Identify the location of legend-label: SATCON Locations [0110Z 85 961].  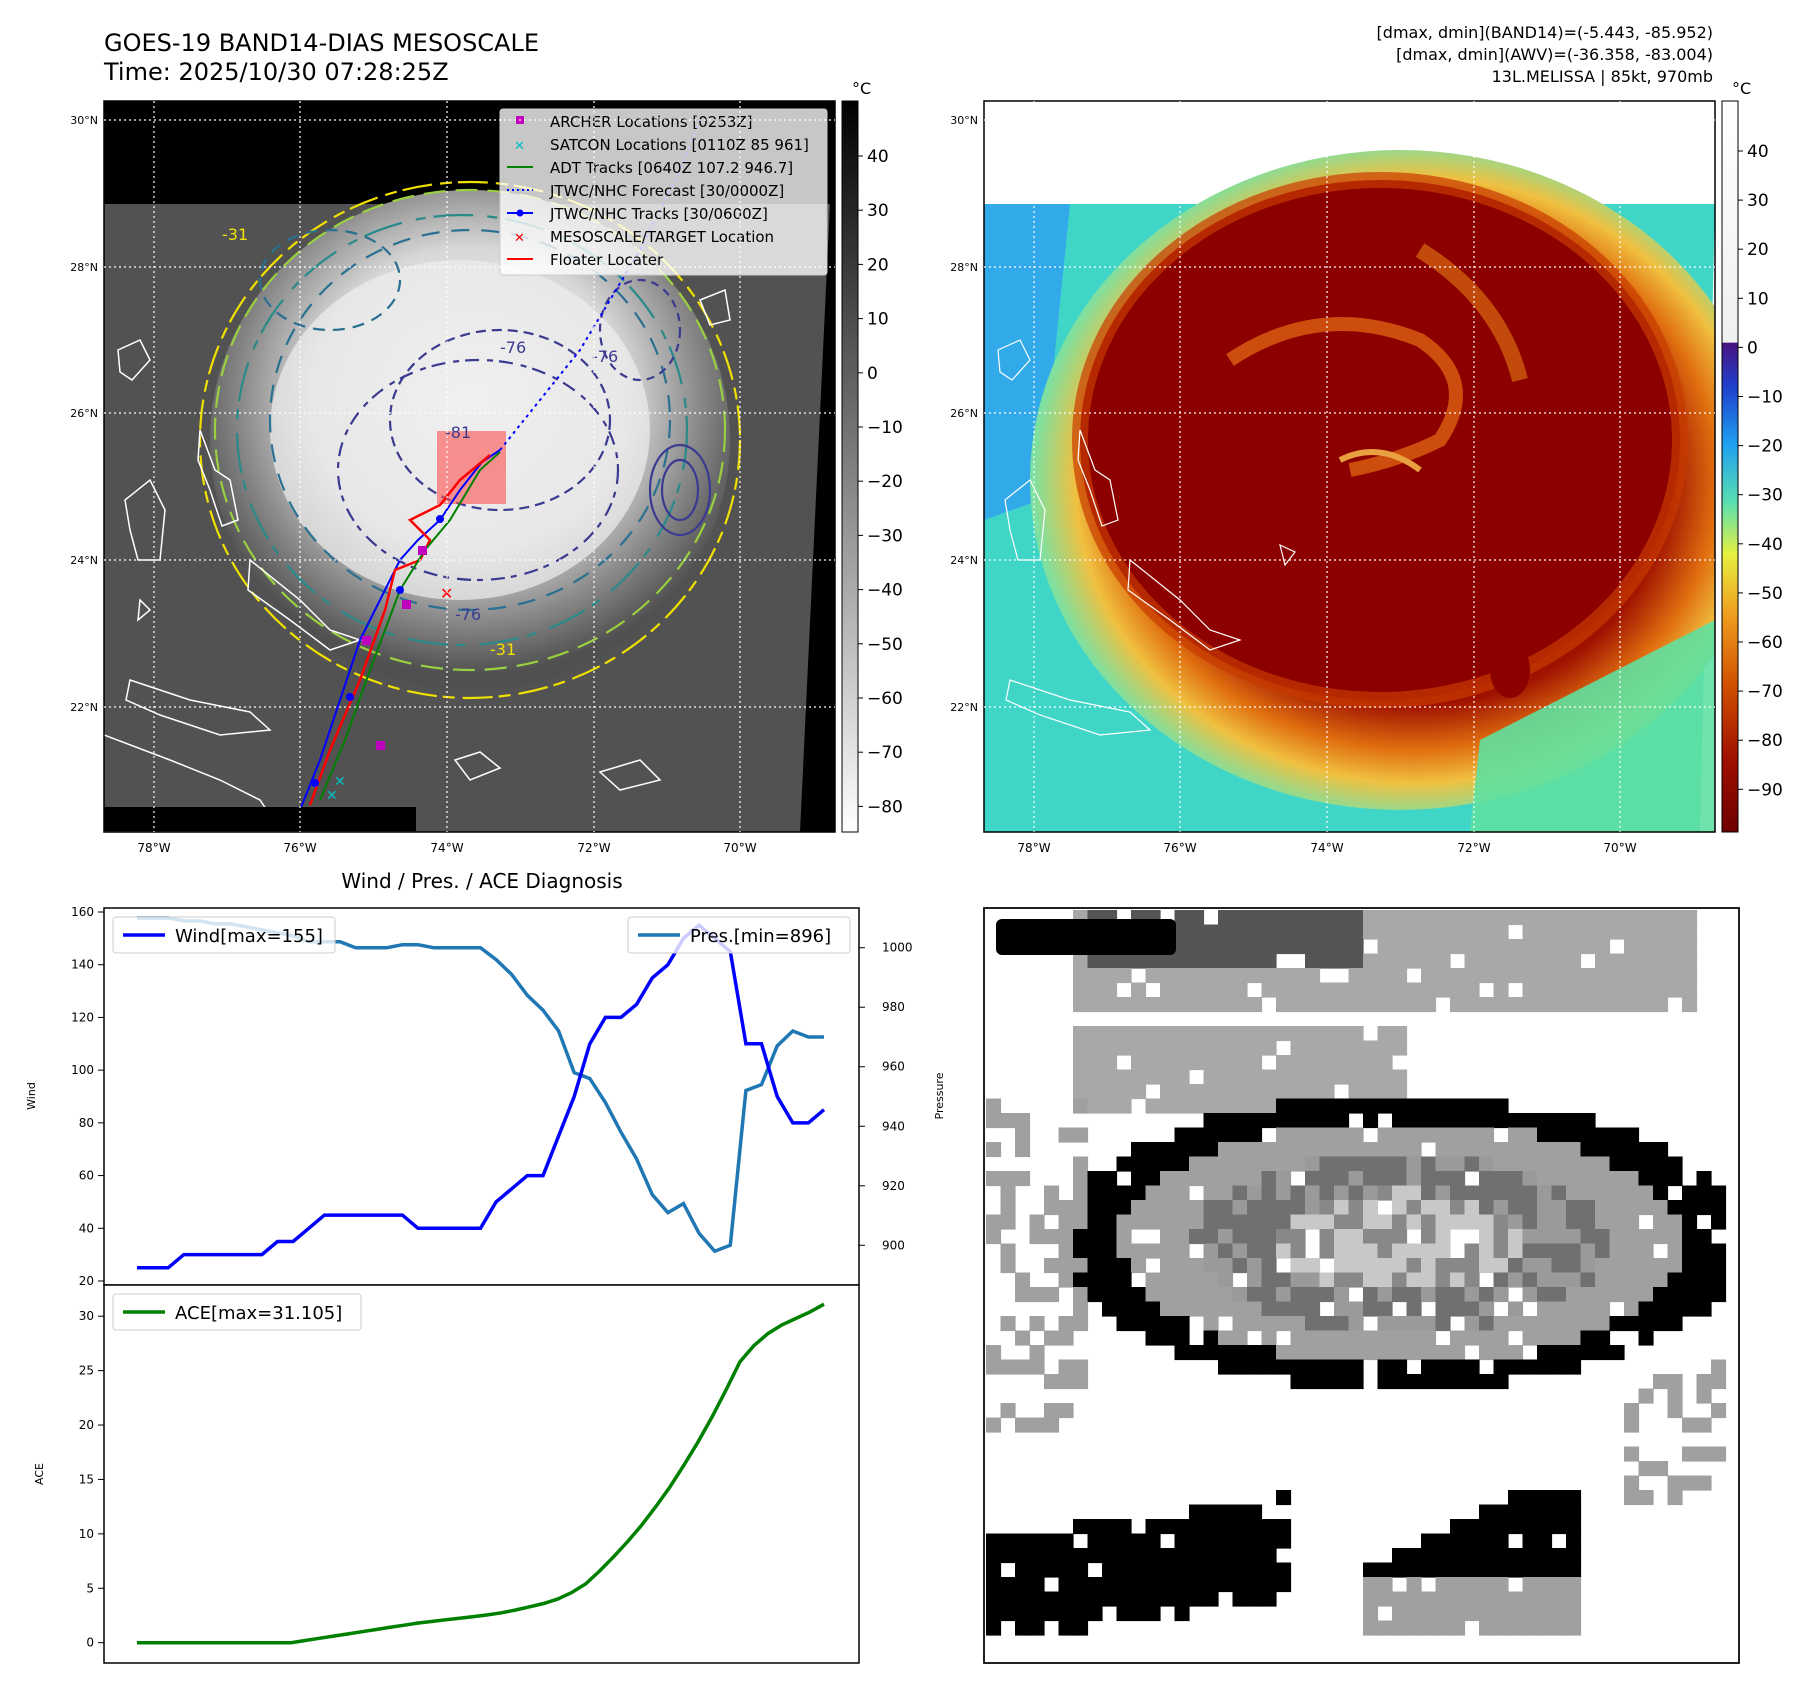
(679, 145).